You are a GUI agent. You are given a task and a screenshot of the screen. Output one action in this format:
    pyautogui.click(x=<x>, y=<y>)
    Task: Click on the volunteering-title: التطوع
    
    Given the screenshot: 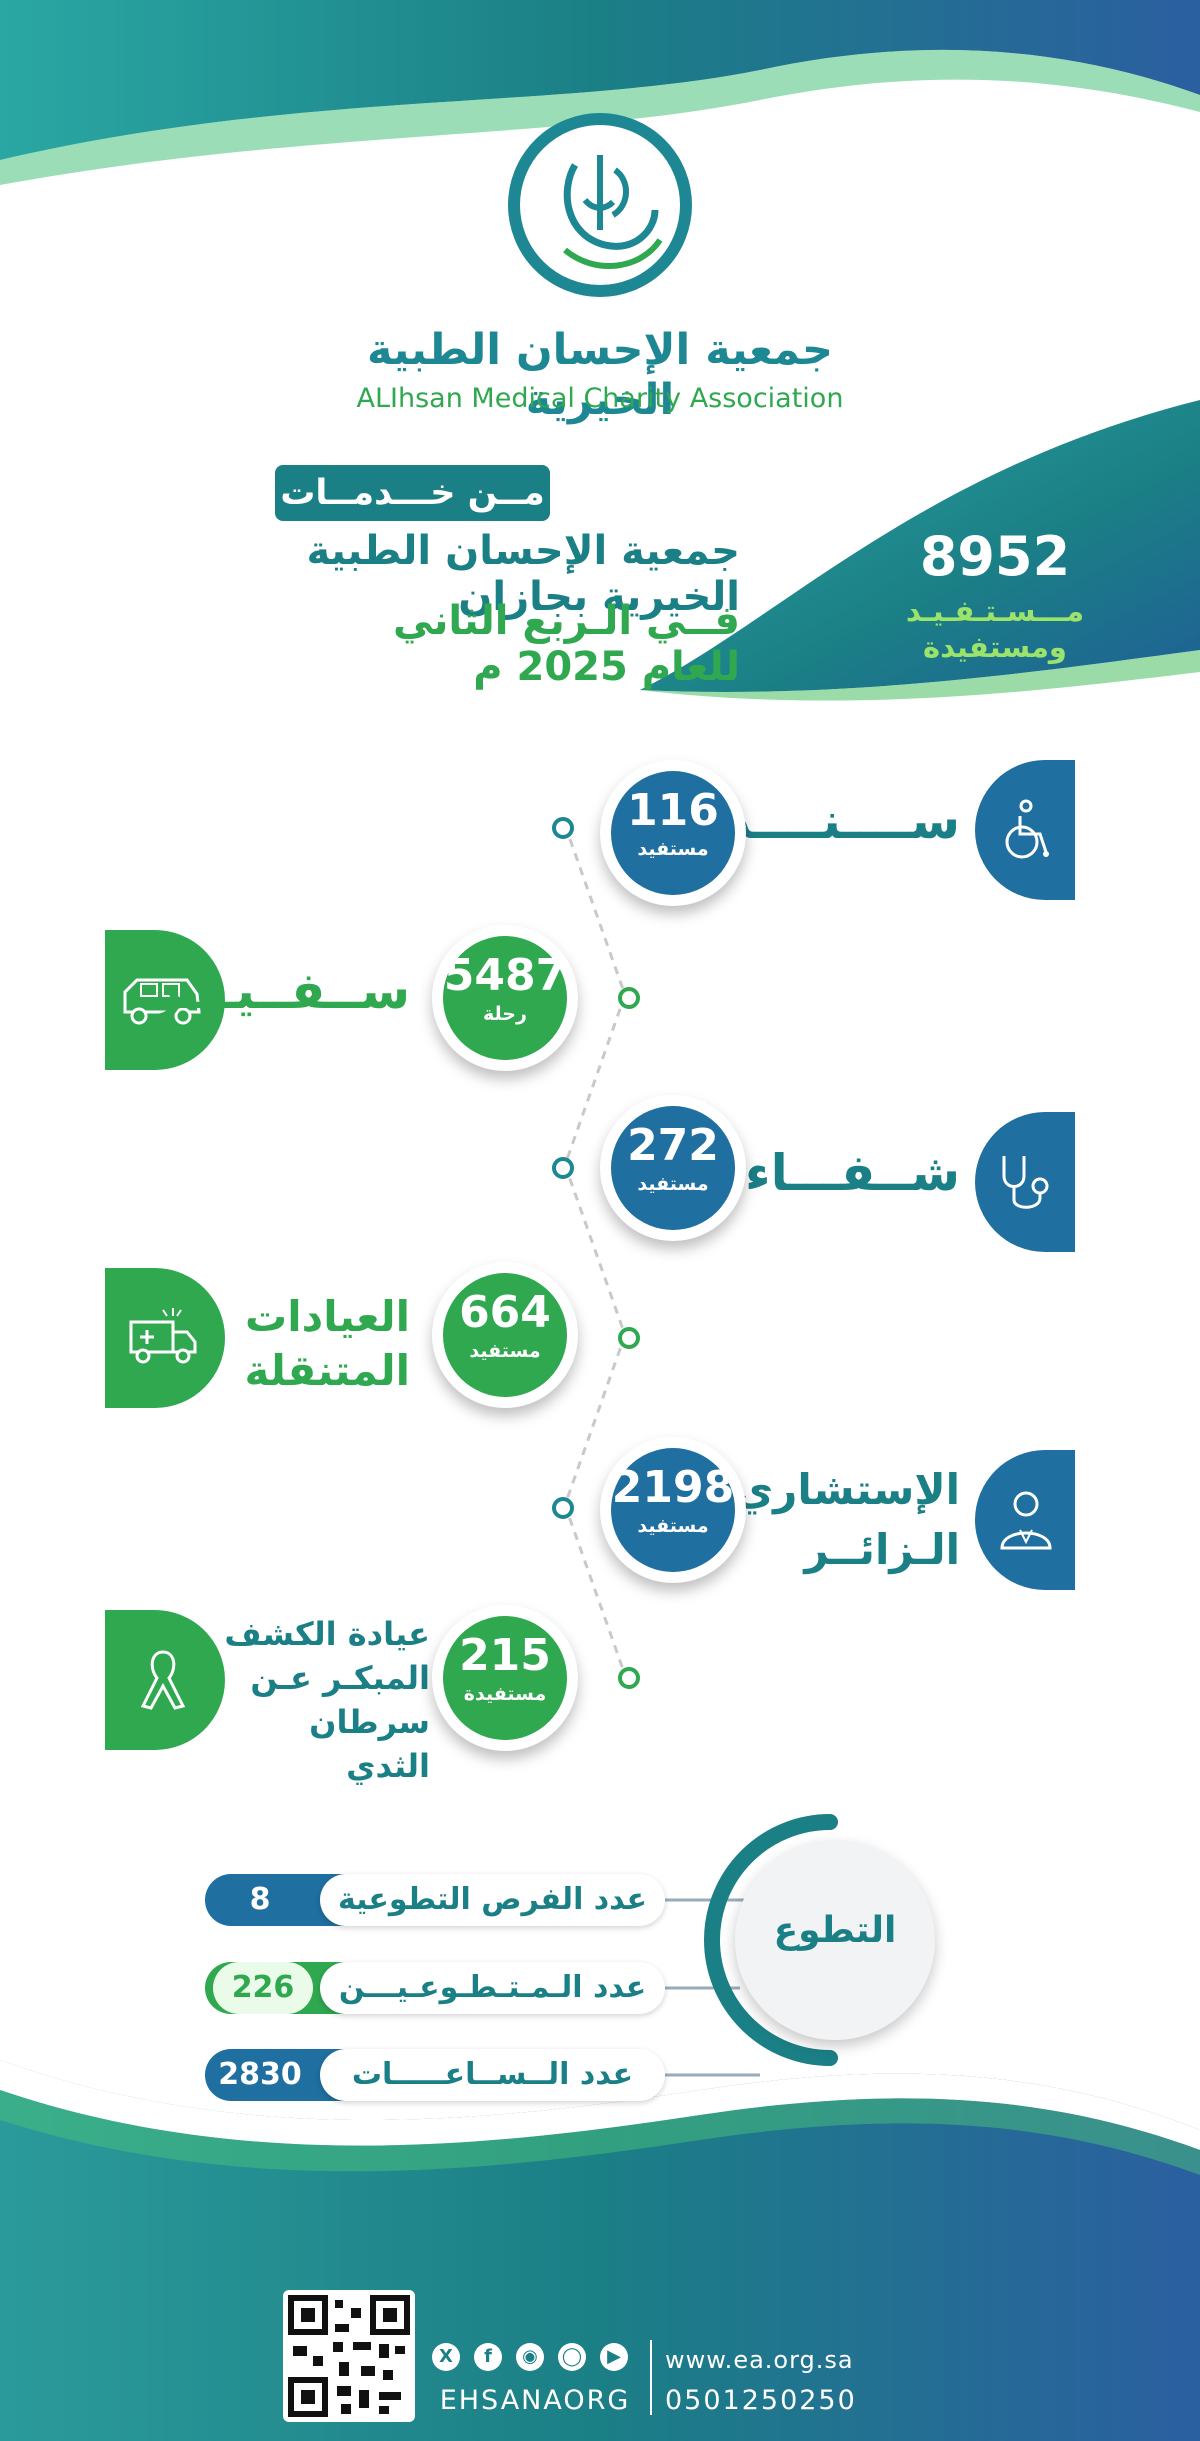 What is the action you would take?
    pyautogui.click(x=835, y=1930)
    